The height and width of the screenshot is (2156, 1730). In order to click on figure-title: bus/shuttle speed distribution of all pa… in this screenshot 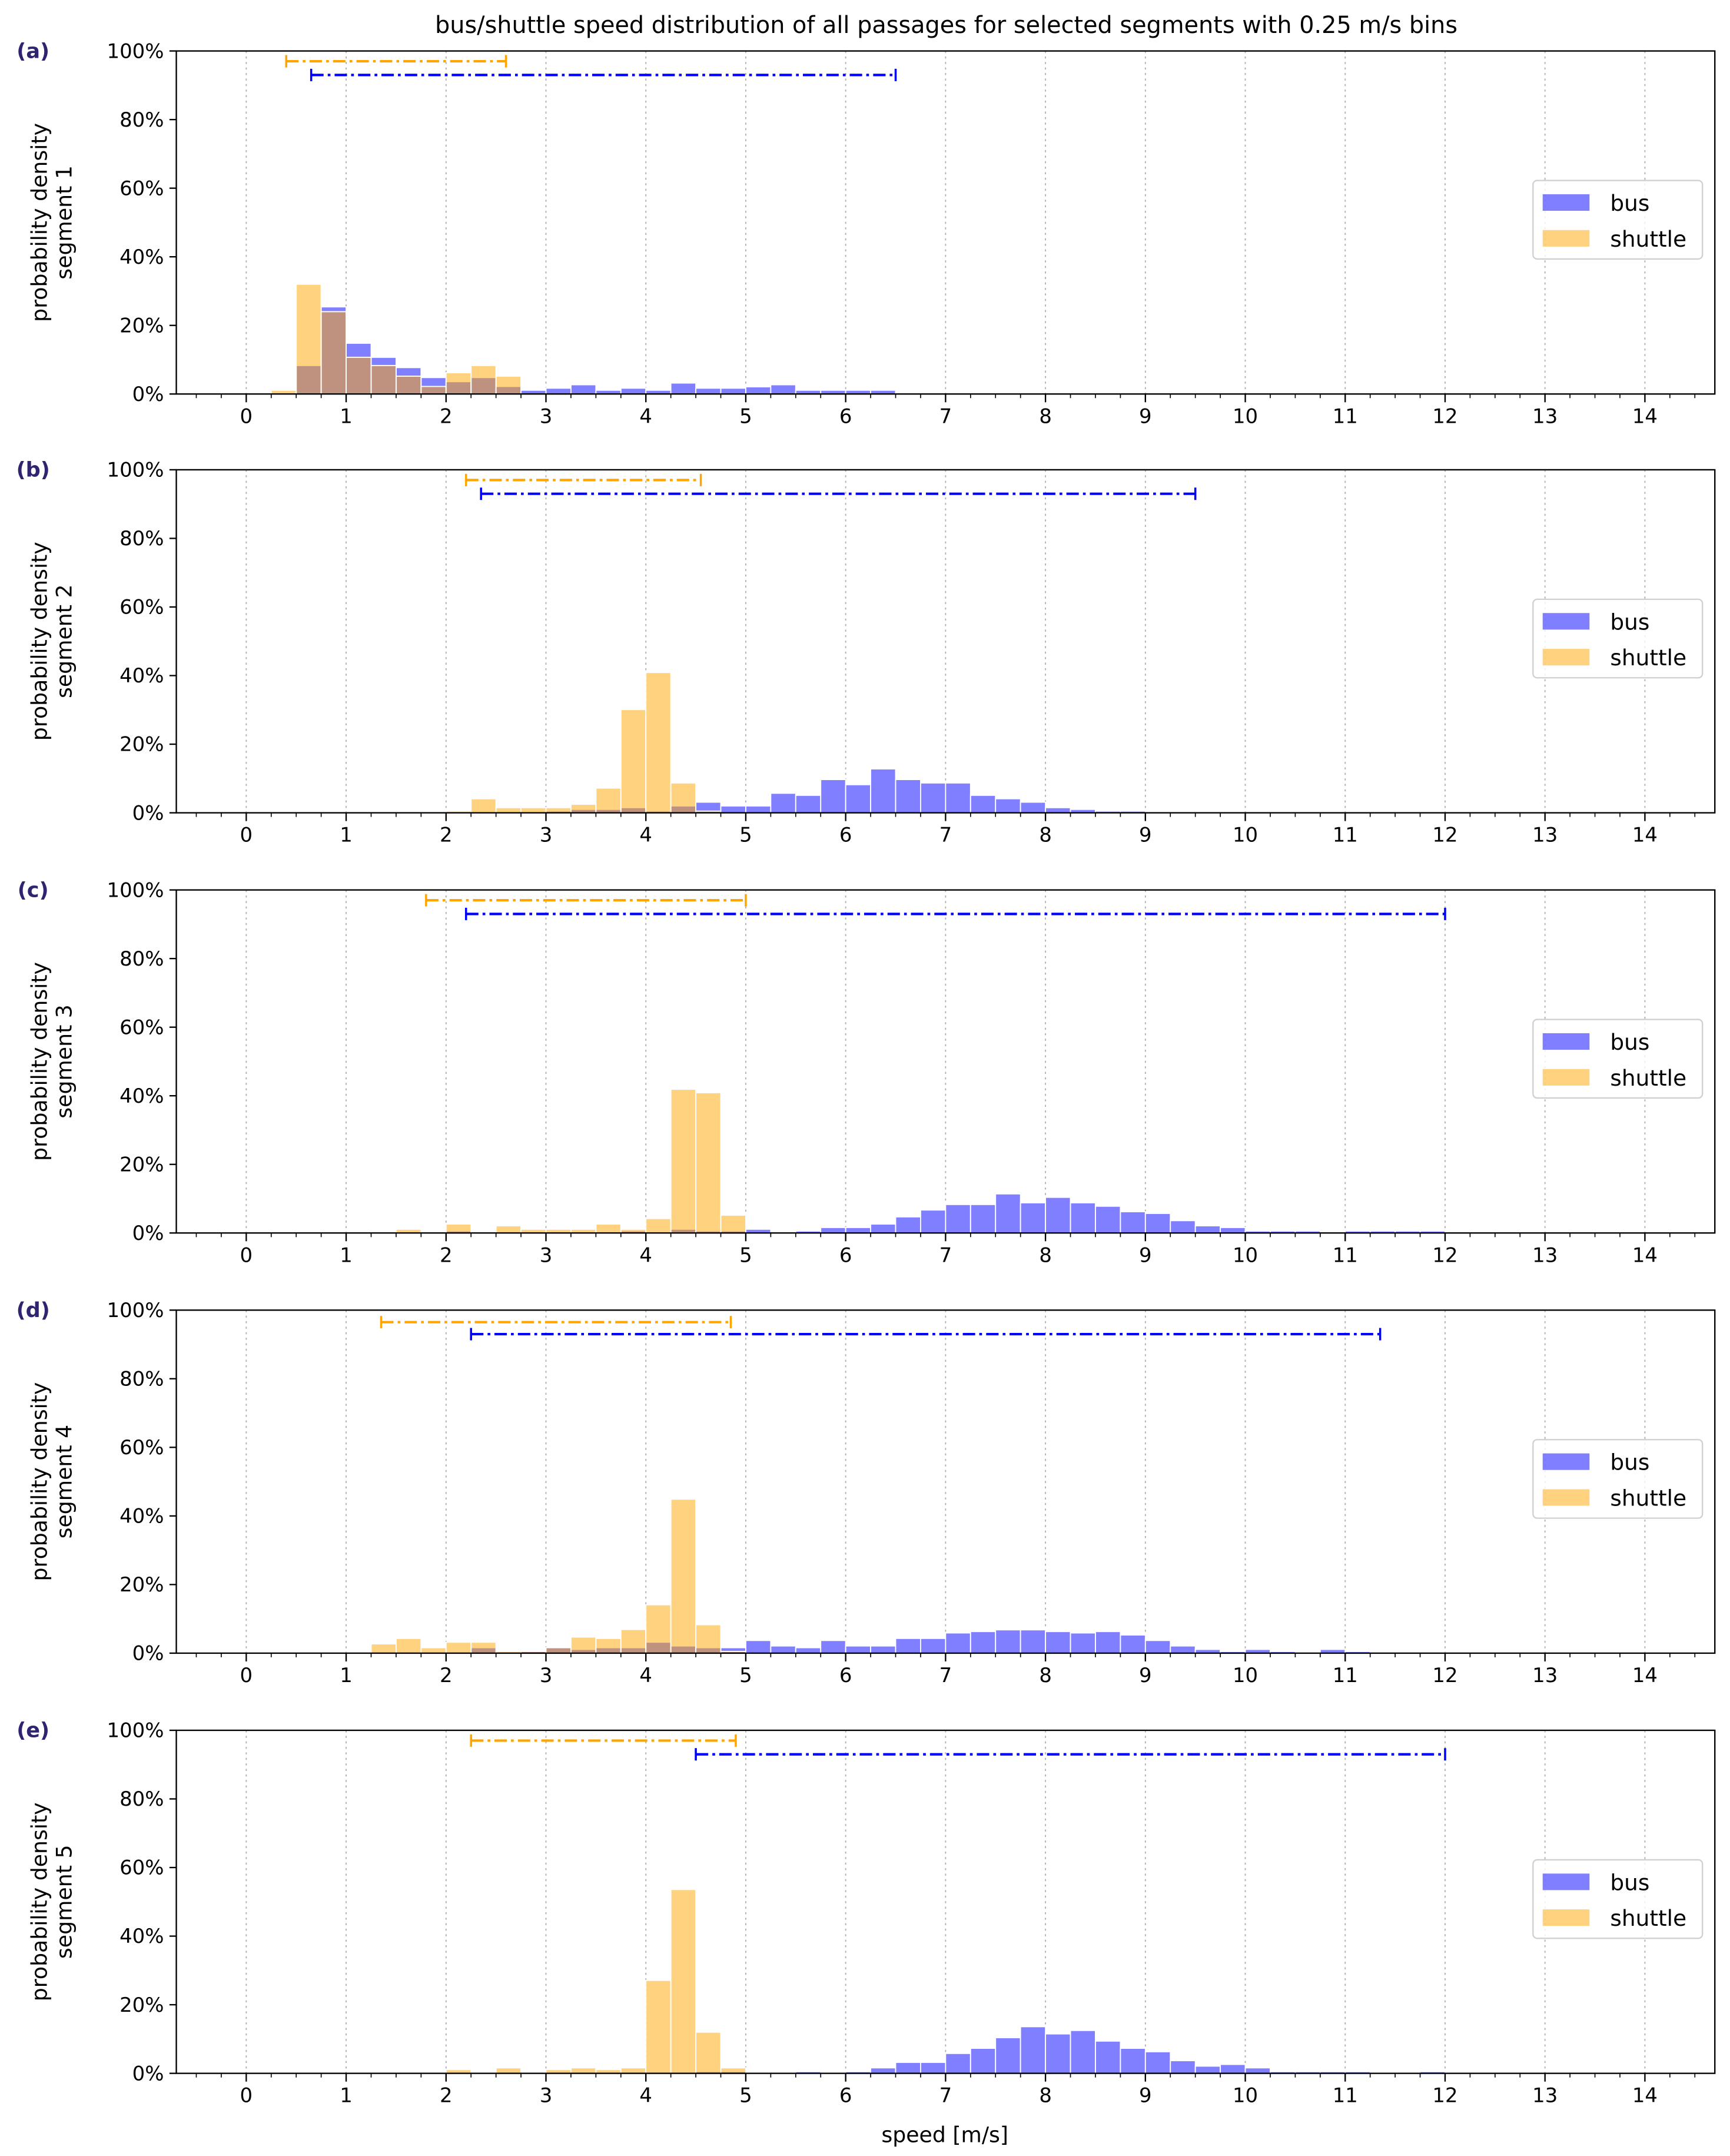, I will do `click(946, 25)`.